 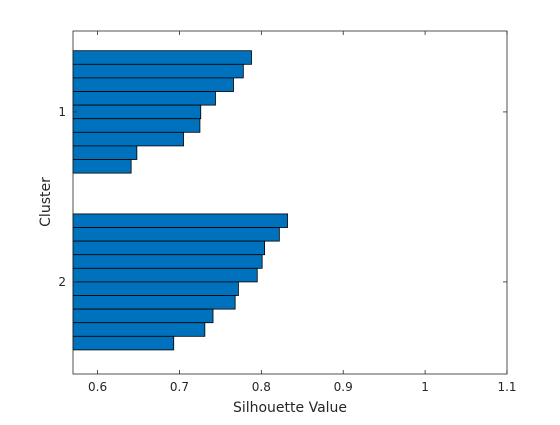 What do you see at coordinates (179, 387) in the screenshot?
I see `x-tick-label-0.7: 0.7` at bounding box center [179, 387].